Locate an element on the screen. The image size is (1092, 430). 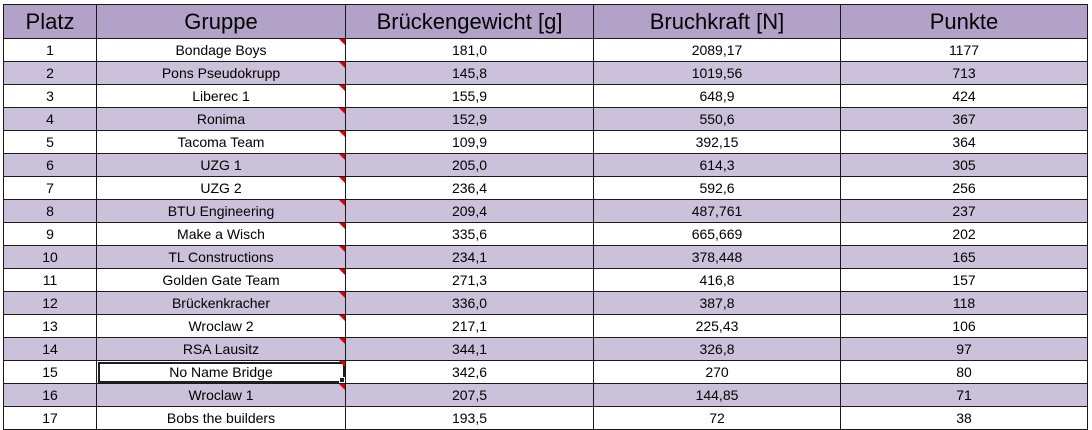
cell-bruchkraft: 270 is located at coordinates (717, 372).